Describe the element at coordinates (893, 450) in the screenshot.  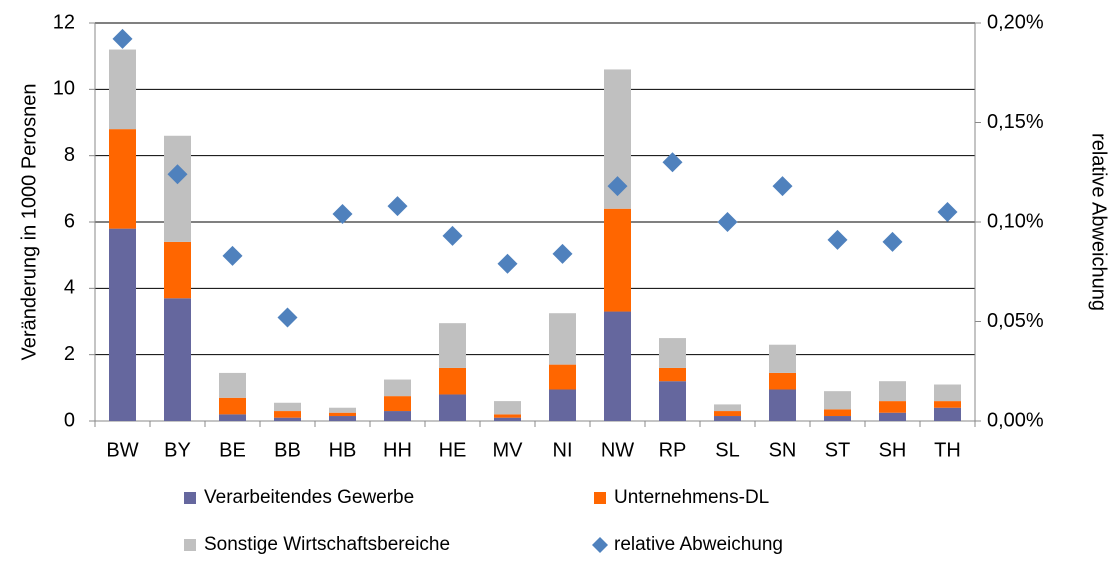
I see `x-tick-label: SH` at that location.